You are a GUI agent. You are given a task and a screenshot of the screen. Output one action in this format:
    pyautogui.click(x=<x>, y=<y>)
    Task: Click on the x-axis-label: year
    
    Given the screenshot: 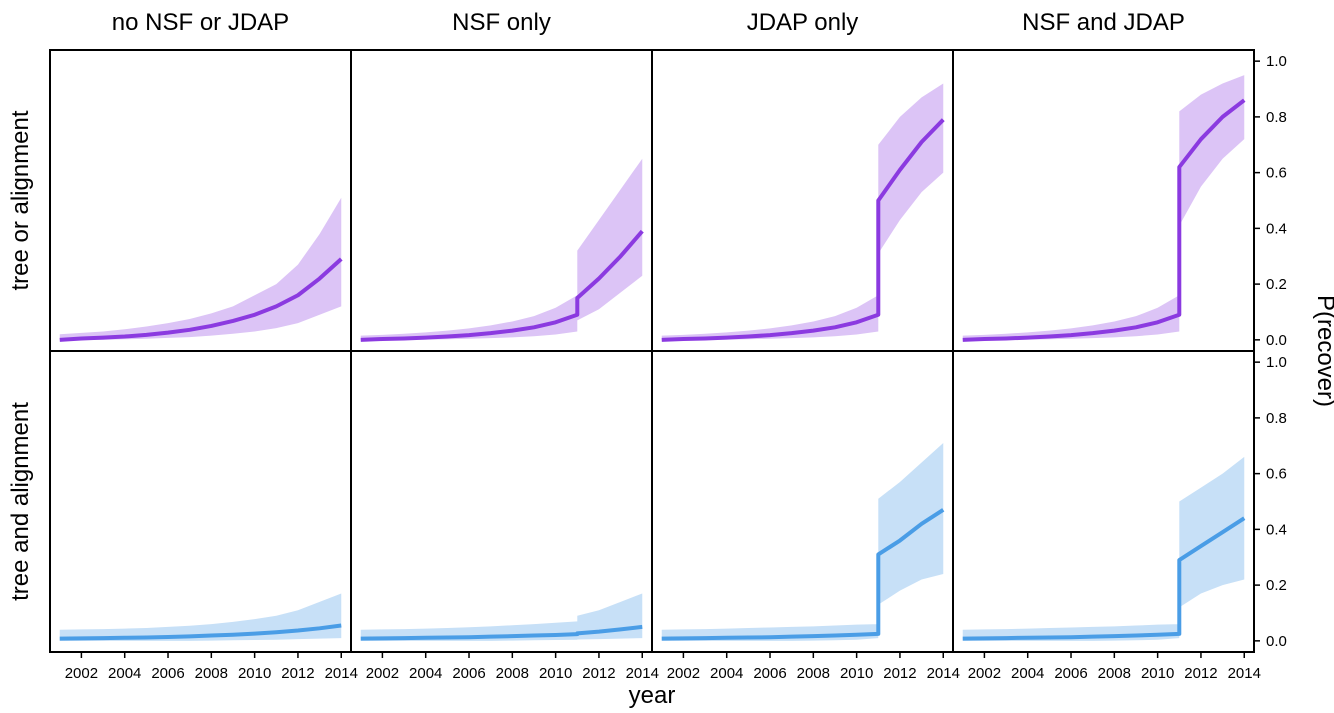 What is the action you would take?
    pyautogui.click(x=652, y=695)
    